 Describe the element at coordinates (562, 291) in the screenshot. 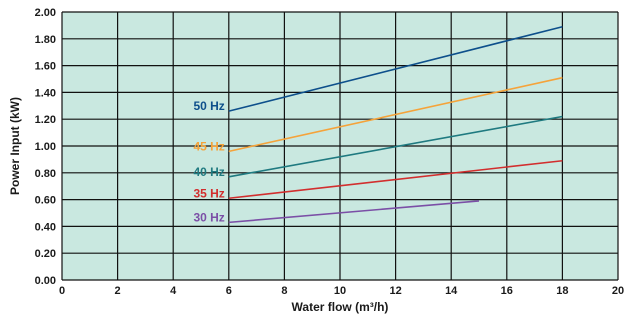

I see `x-tick-label: 18` at that location.